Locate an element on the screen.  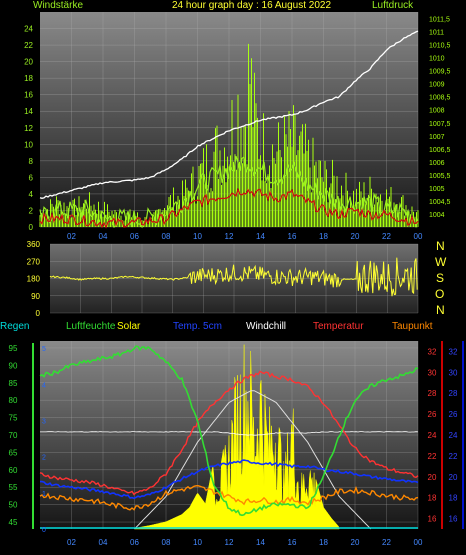
dewpoint-series-line is located at coordinates (229, 497).